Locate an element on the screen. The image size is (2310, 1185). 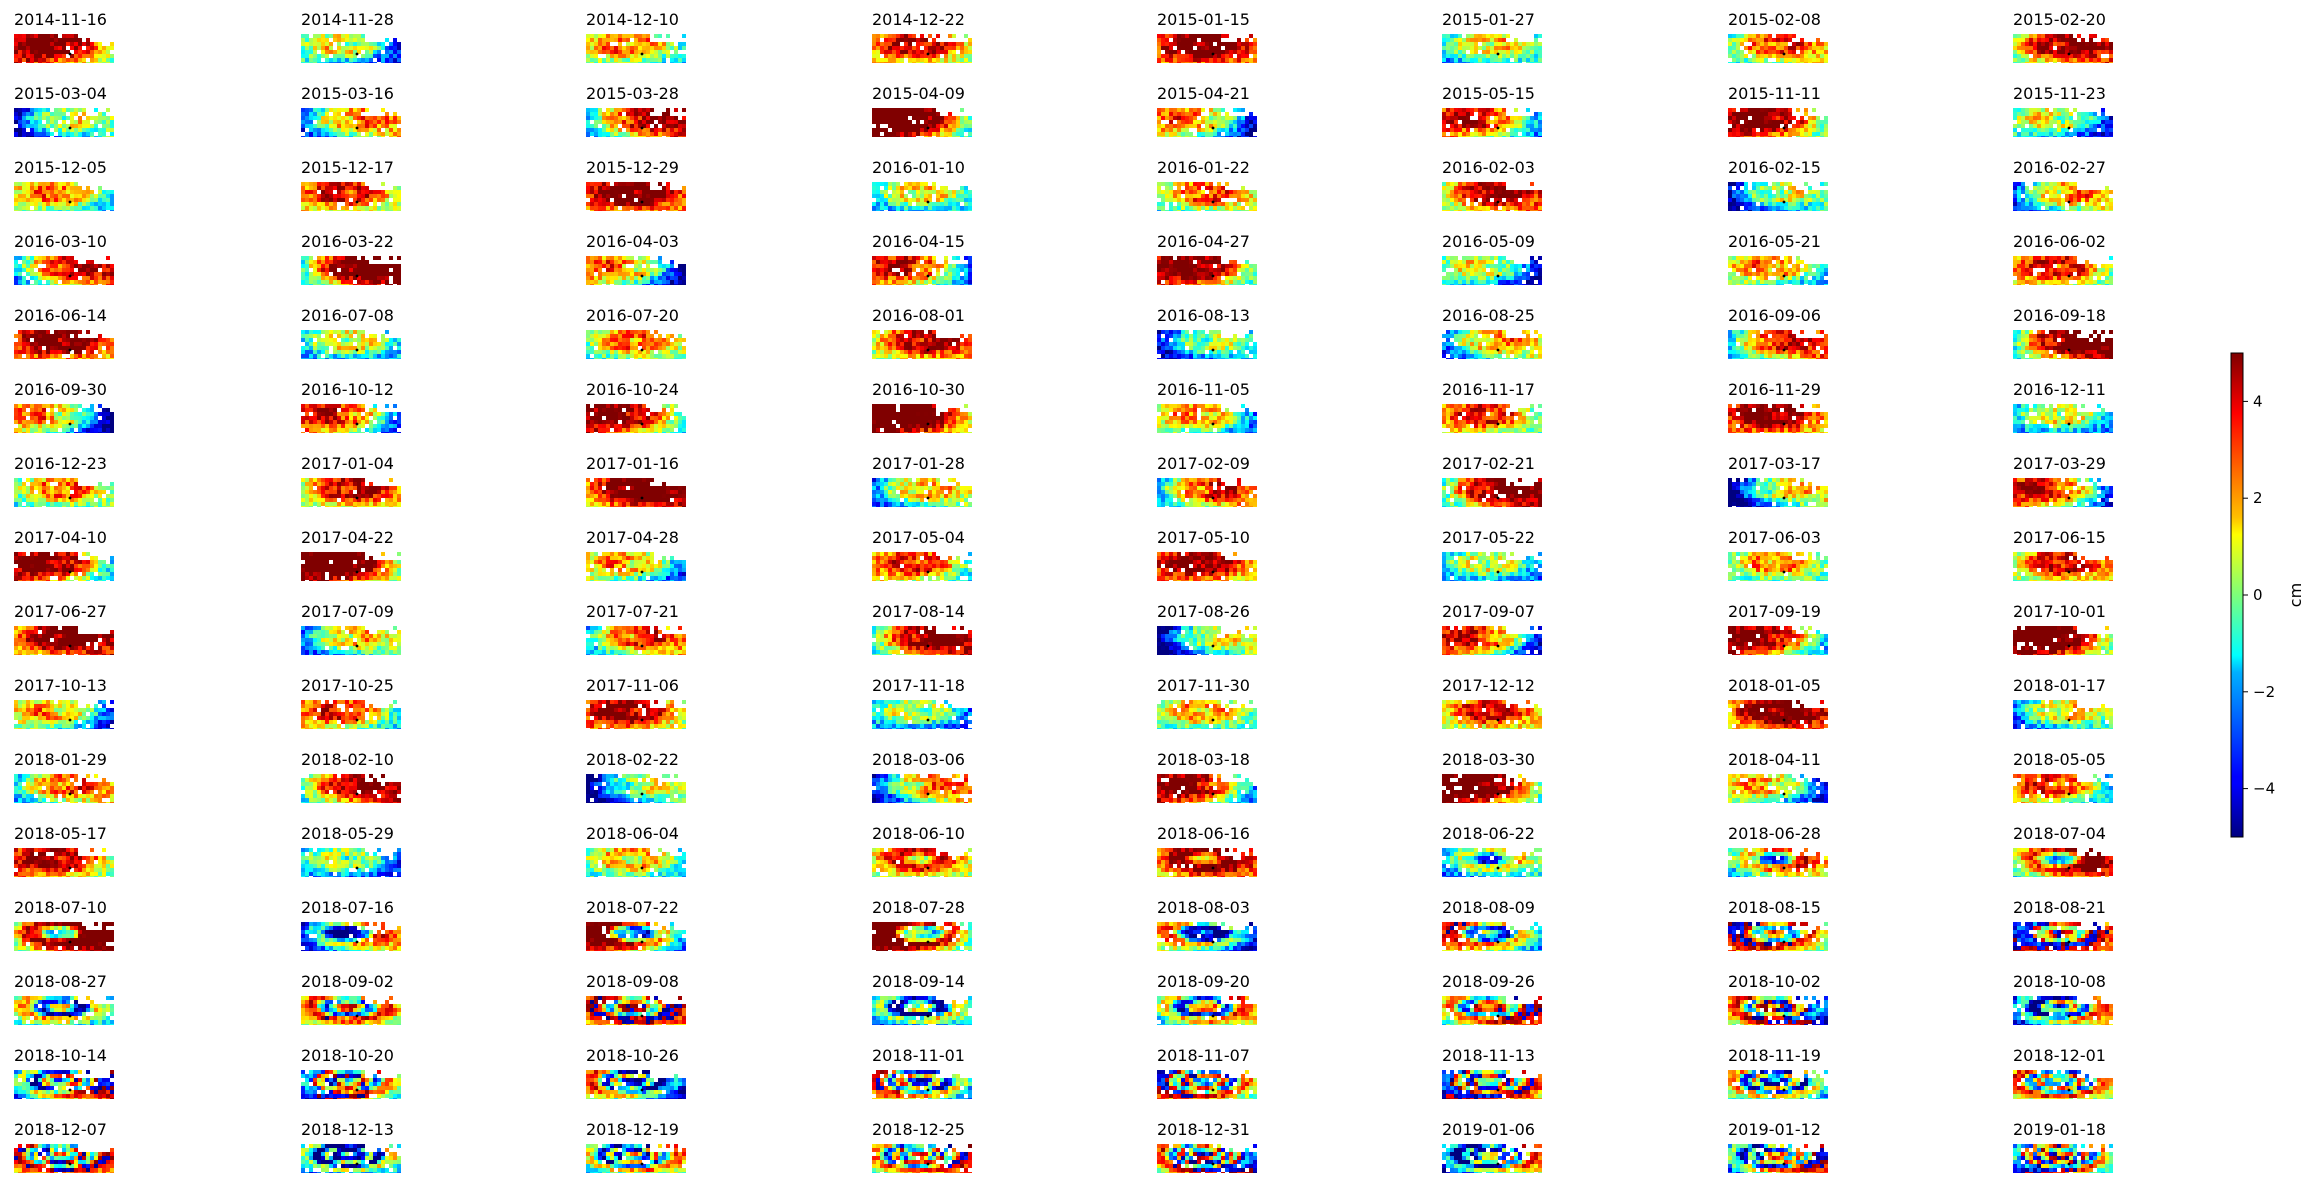
panel-2018-12-13: 2018-12-13 is located at coordinates (407, 1143).